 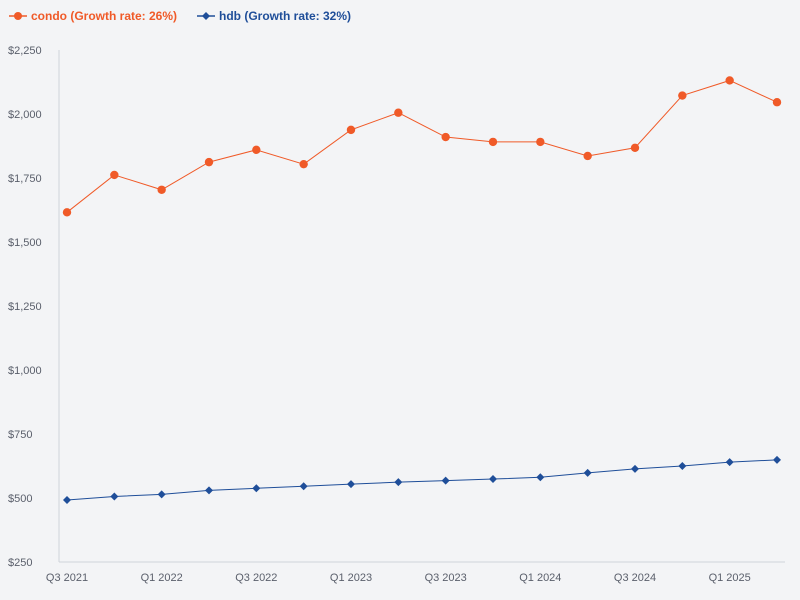 I want to click on legend-hdb-marker-icon, so click(x=206, y=16).